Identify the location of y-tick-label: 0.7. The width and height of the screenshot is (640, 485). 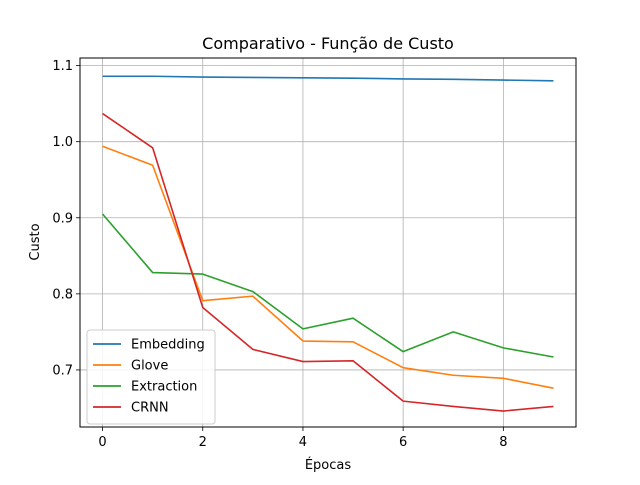
(62, 370).